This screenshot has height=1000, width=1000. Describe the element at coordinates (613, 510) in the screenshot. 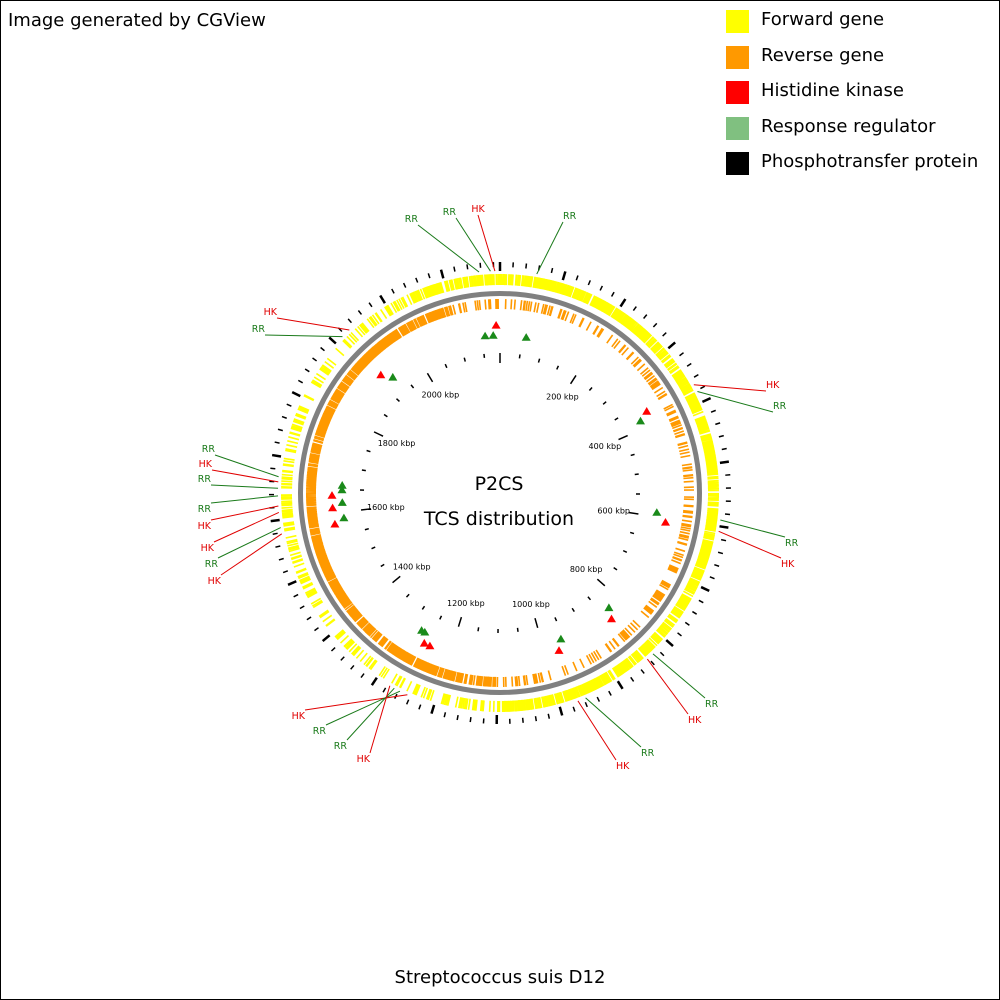

I see `tick-label: 600 kbp` at that location.